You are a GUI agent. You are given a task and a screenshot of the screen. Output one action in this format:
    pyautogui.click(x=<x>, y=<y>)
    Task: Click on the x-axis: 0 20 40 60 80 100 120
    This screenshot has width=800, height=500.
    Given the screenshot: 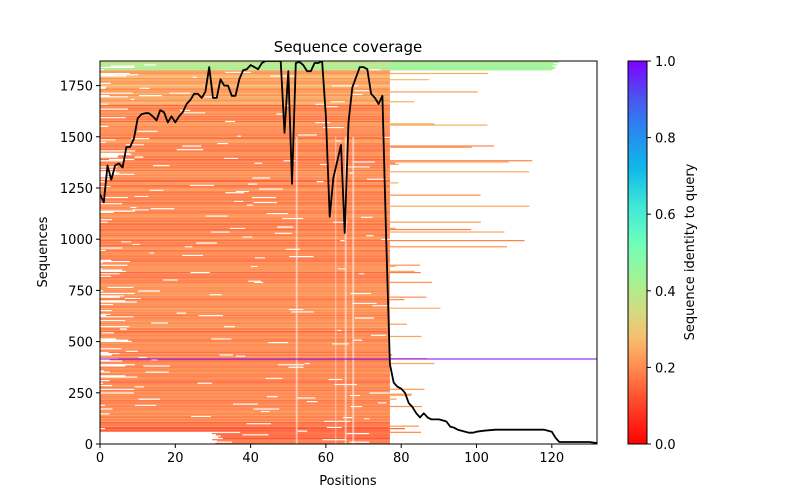 What is the action you would take?
    pyautogui.click(x=330, y=455)
    